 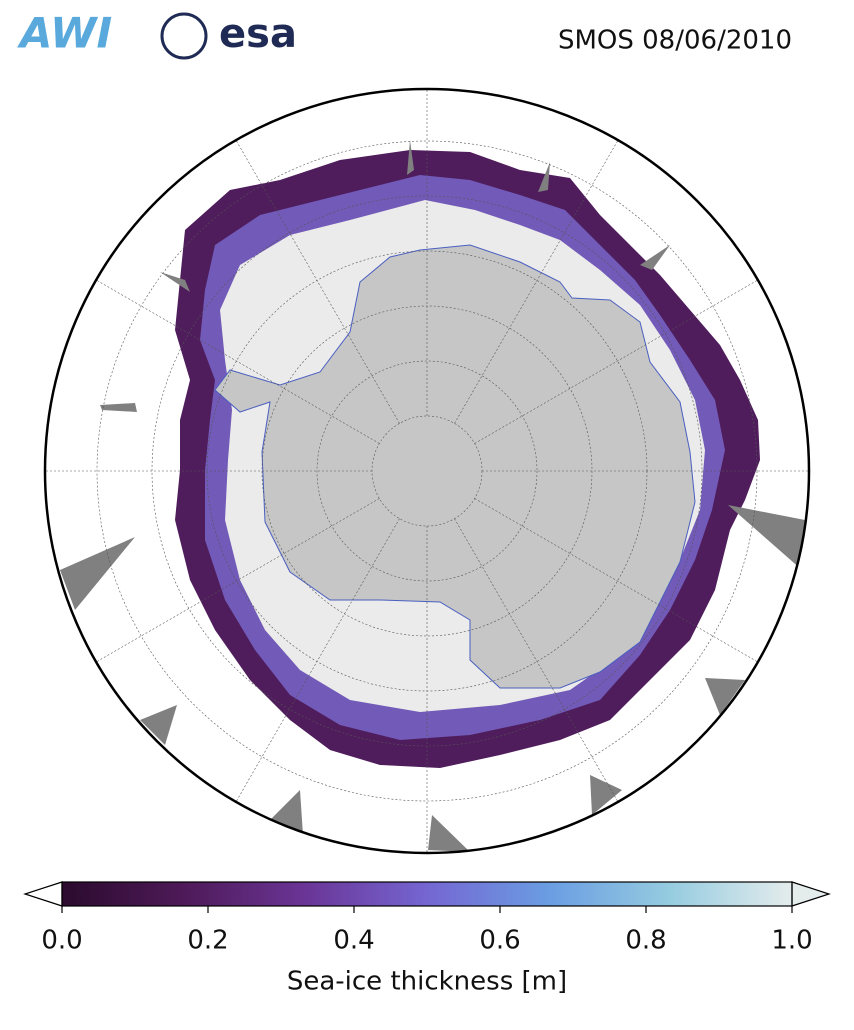 I want to click on colorbar-label: Sea-ice thickness [m], so click(x=427, y=982).